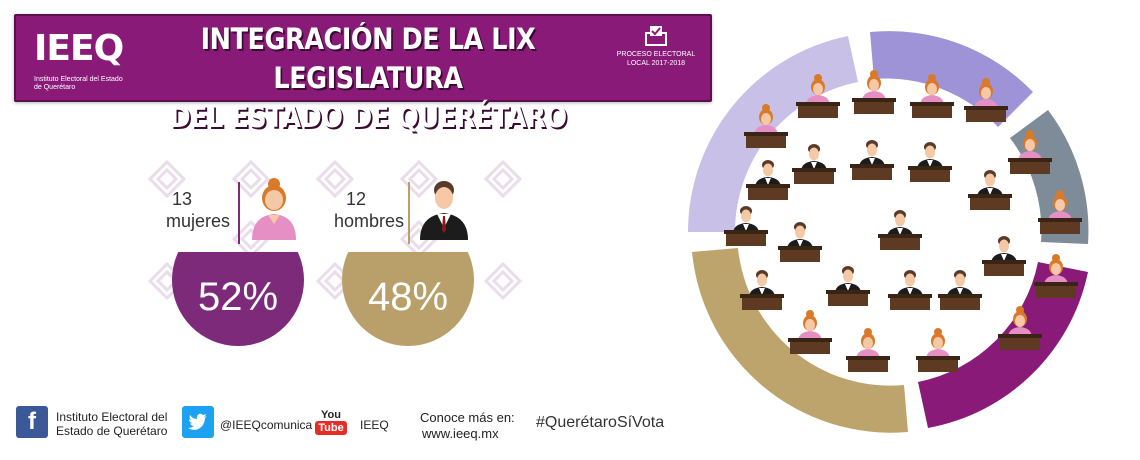  I want to click on more-info: Conoce más en: www.ieeq.mx, so click(467, 426).